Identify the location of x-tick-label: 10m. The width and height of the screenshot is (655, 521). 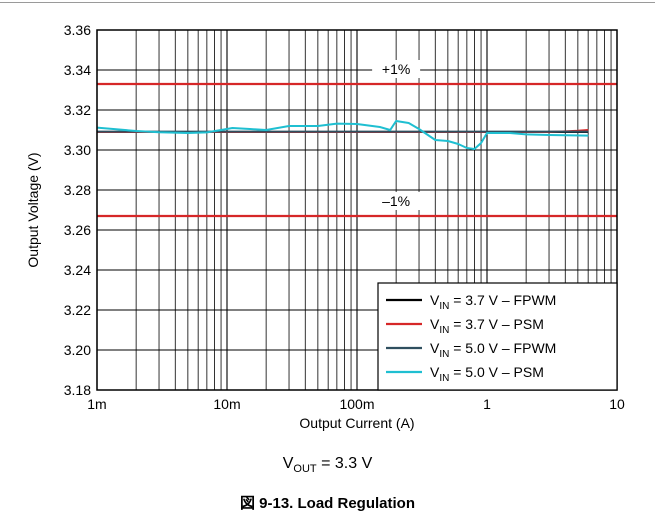
(226, 404).